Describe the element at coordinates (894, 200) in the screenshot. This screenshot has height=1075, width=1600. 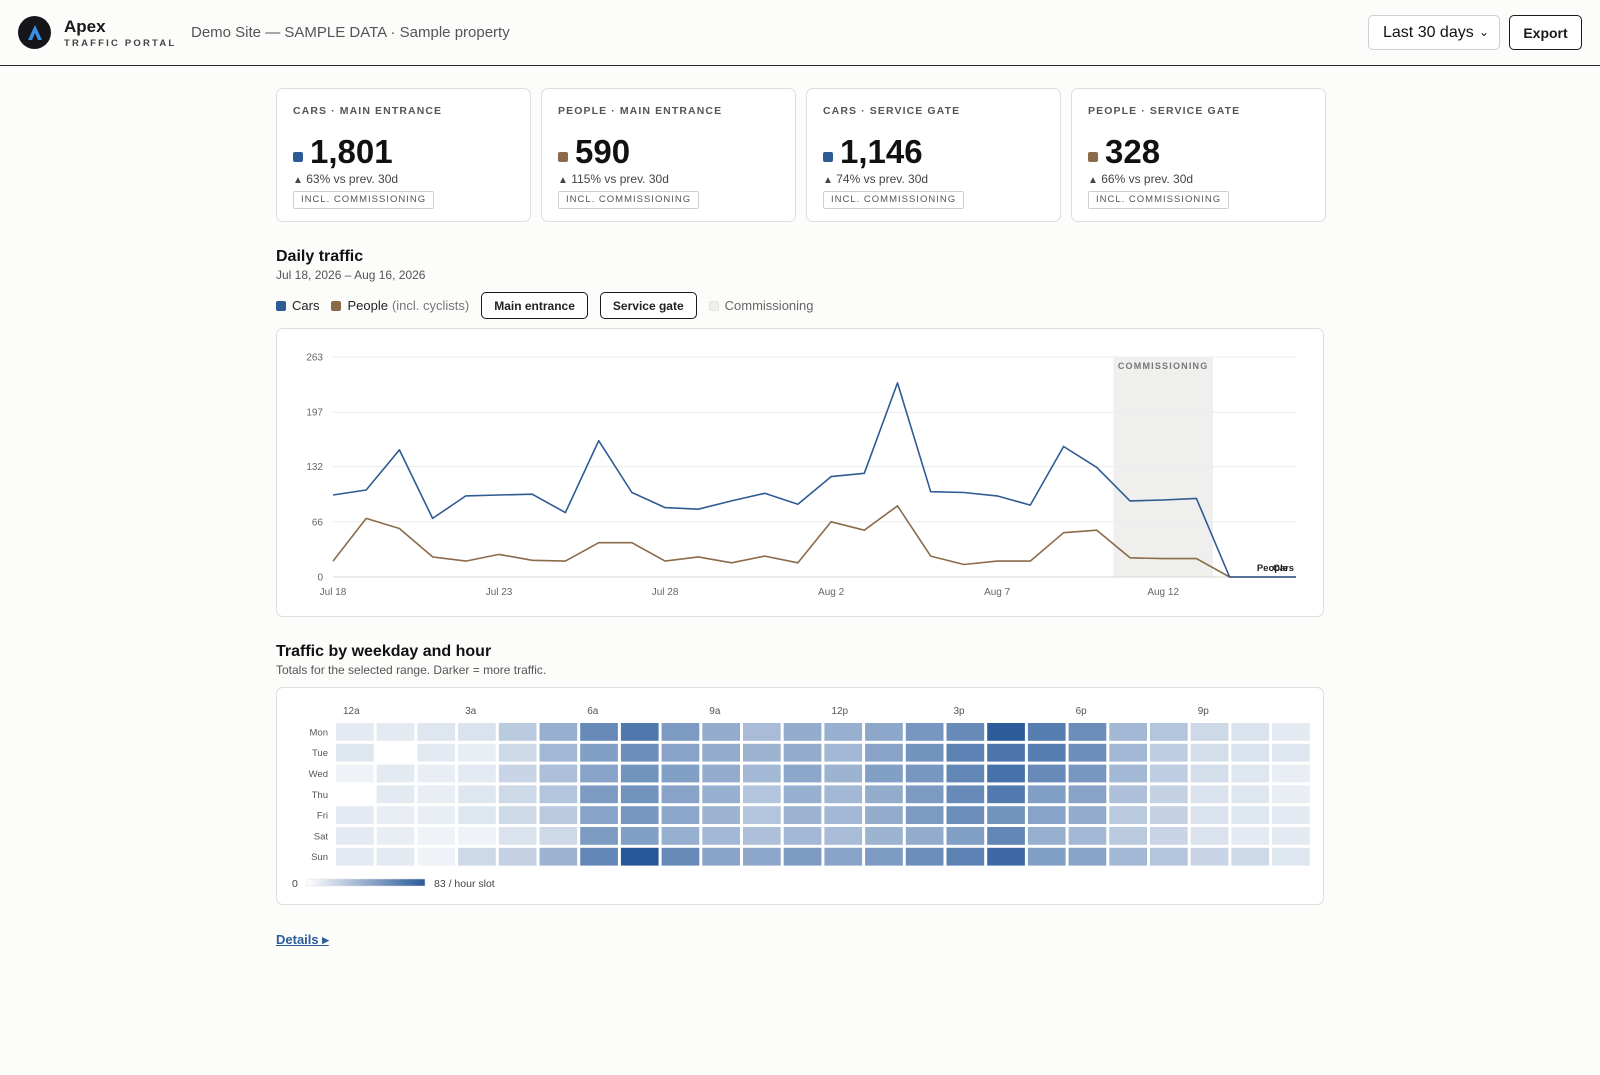
I see `kpi-badge: INCL. COMMISSIONING` at that location.